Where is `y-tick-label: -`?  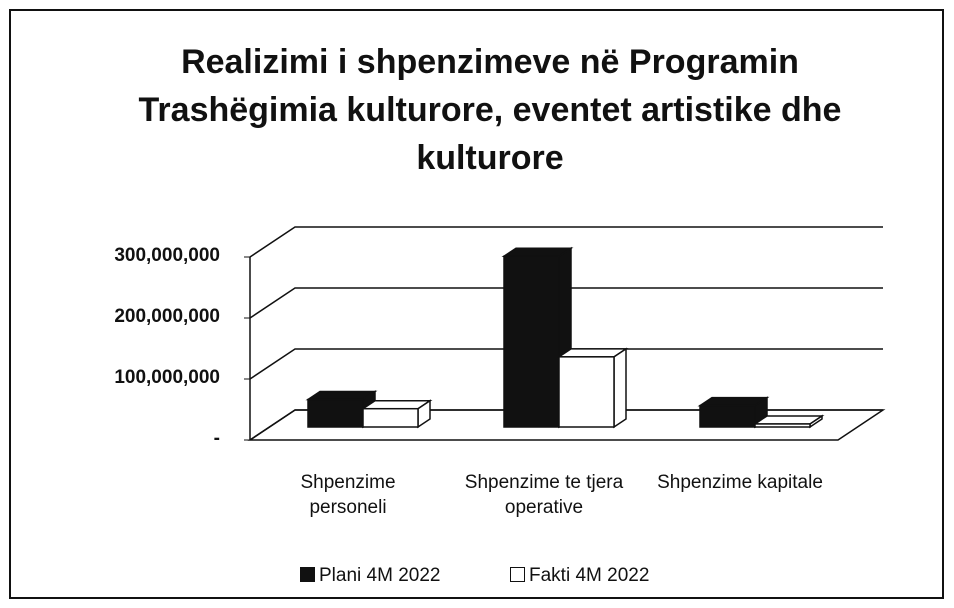 y-tick-label: - is located at coordinates (216, 438).